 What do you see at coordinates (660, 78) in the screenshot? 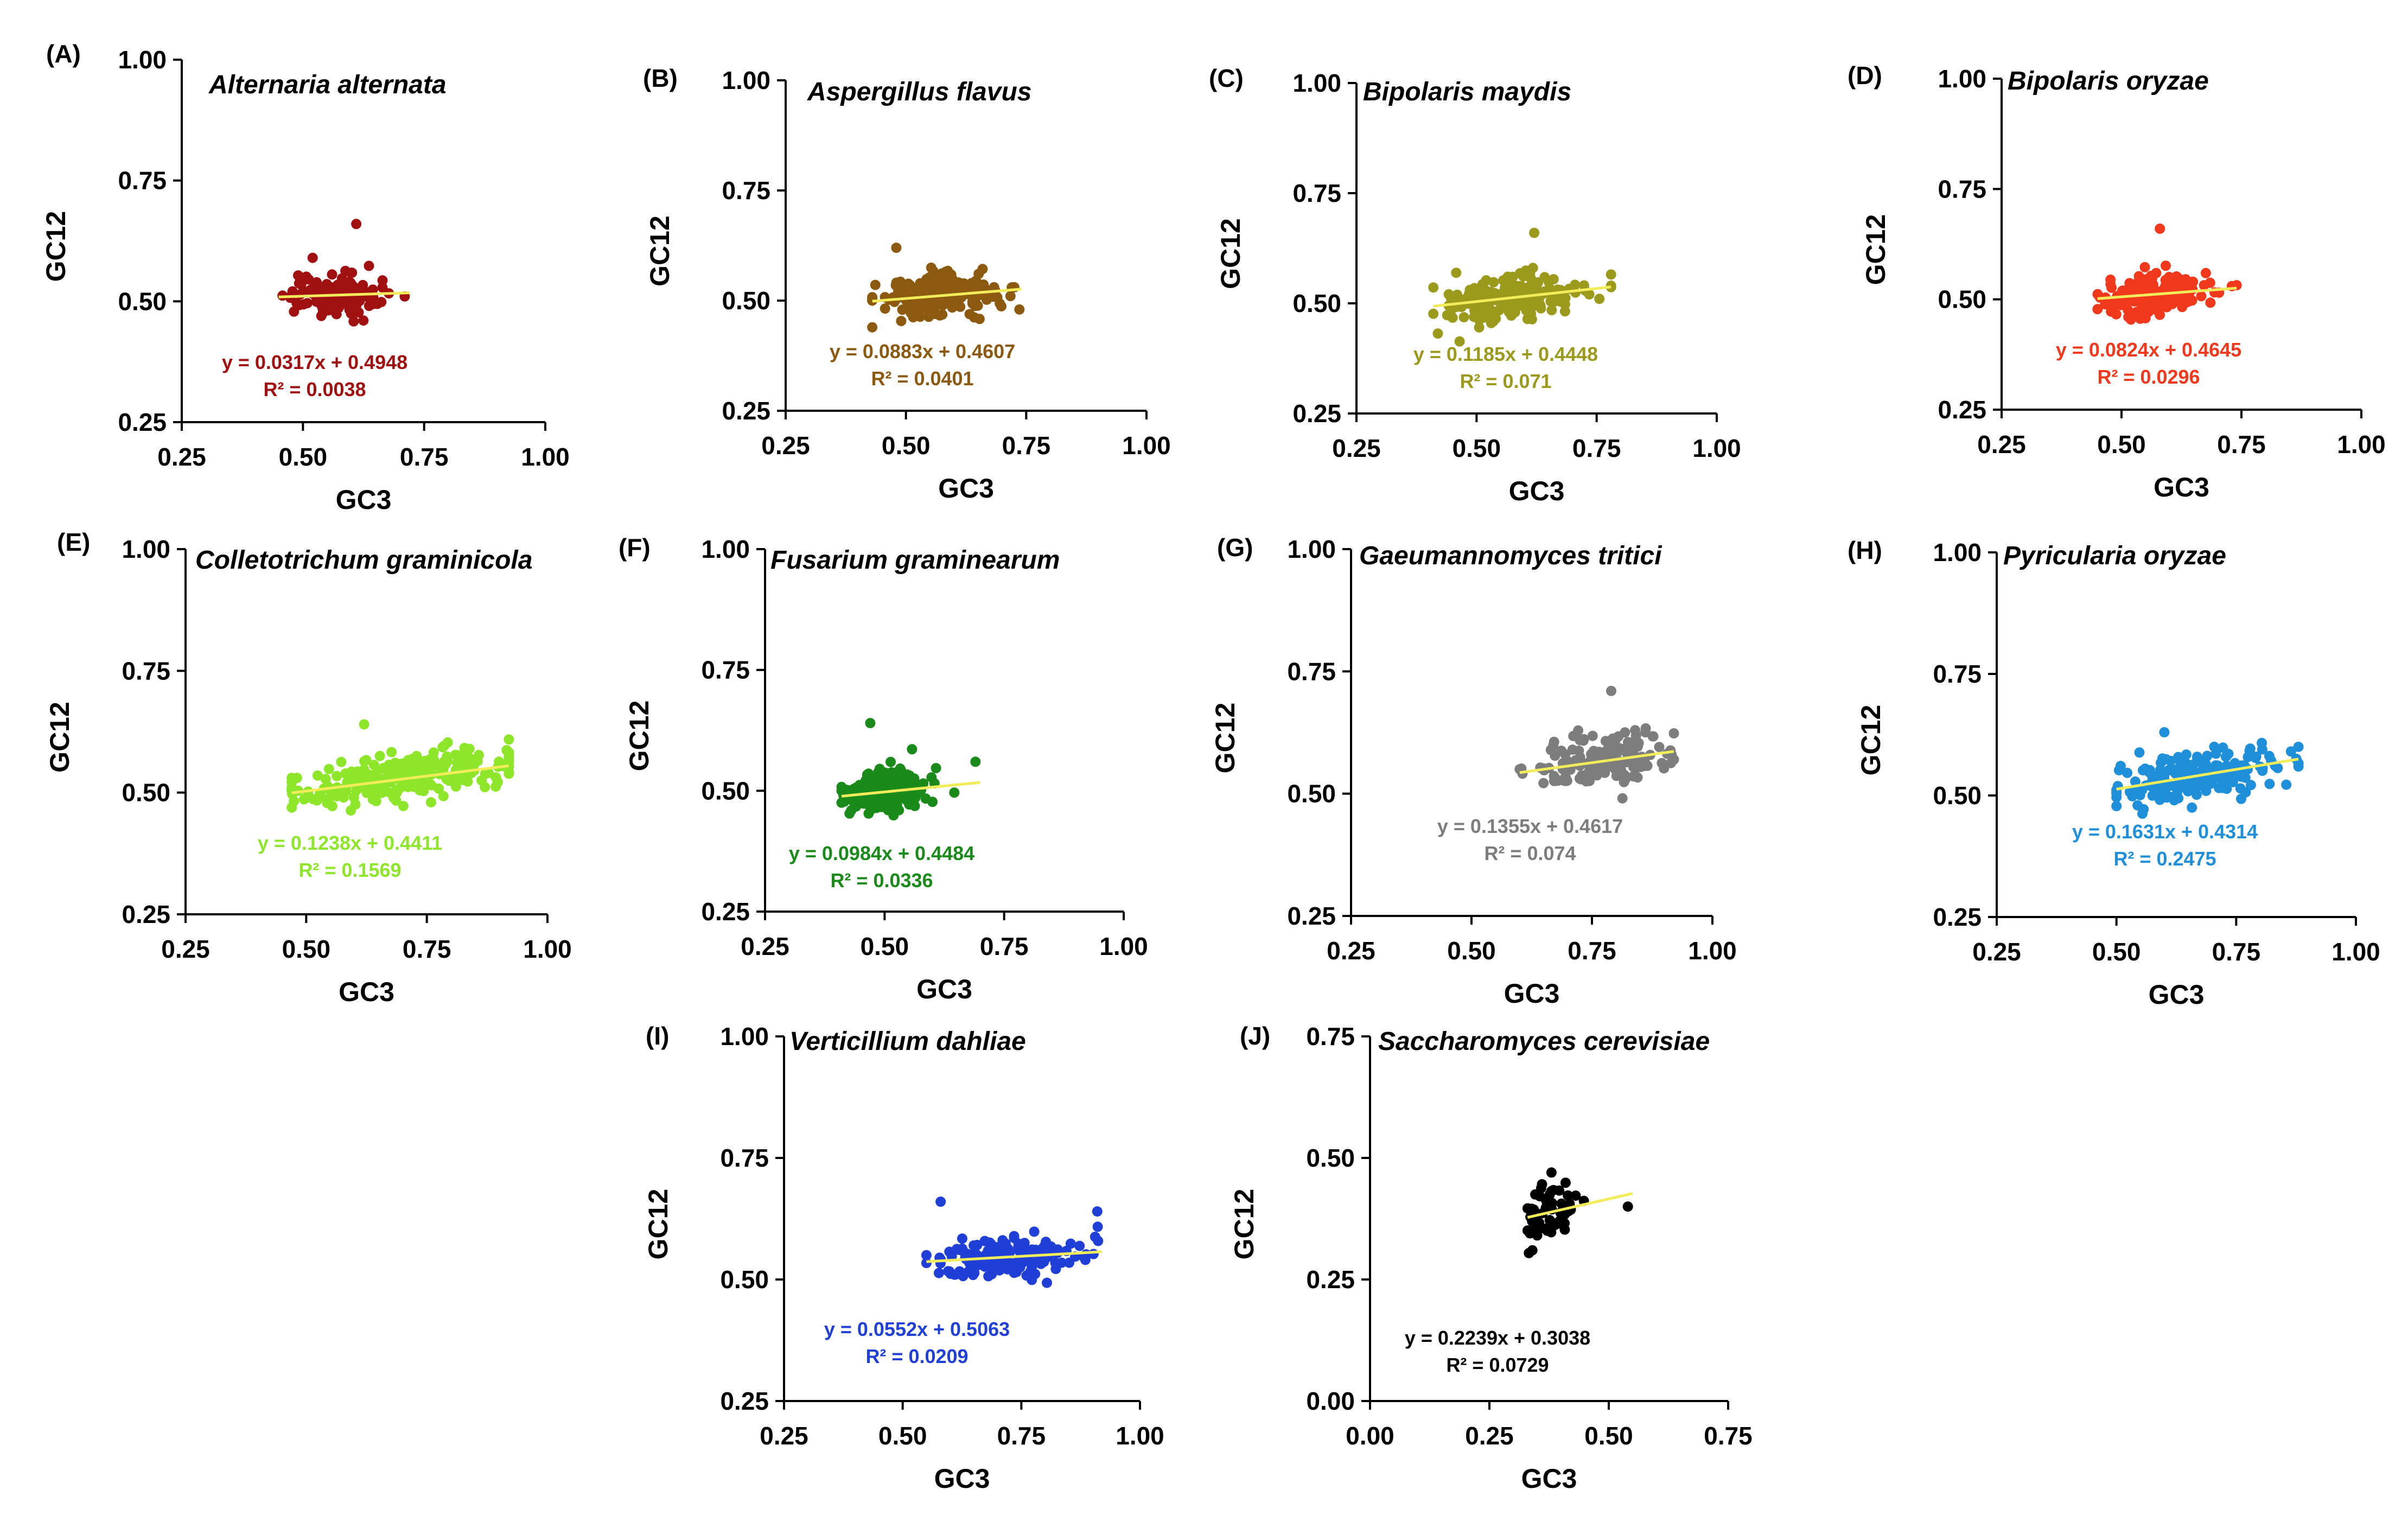
I see `panel-label: (B)` at bounding box center [660, 78].